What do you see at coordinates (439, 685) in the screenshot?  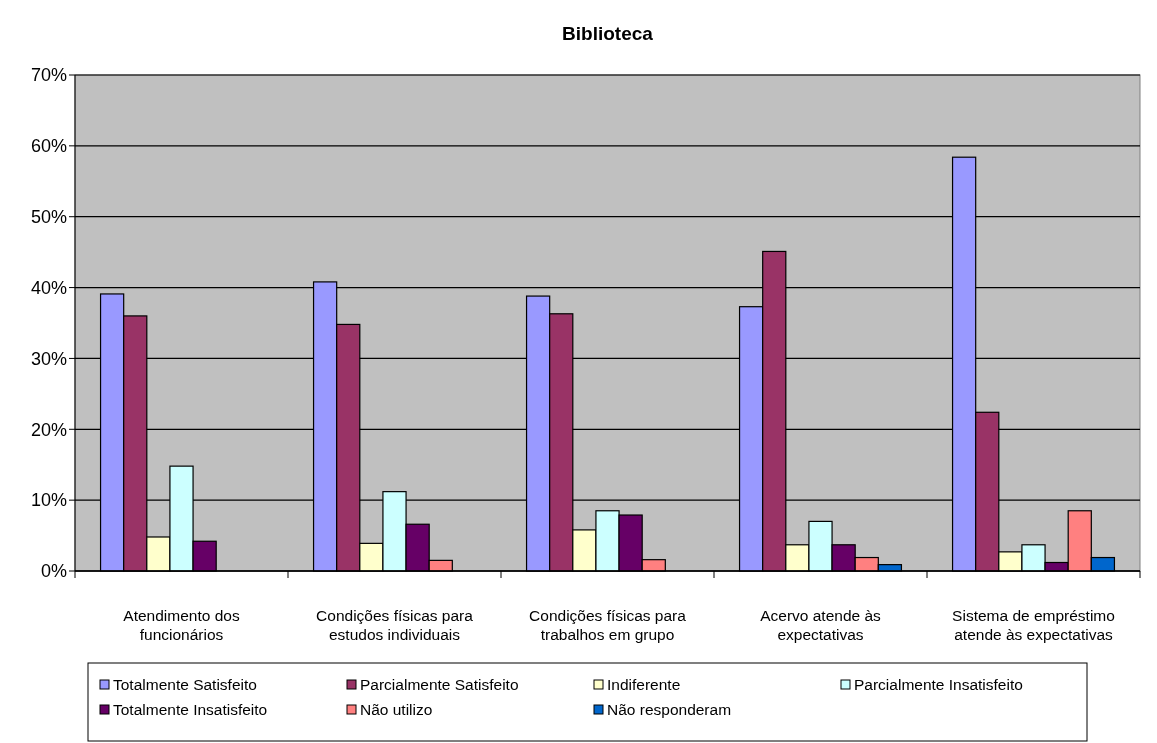 I see `legend-label: Parcialmente Satisfeito` at bounding box center [439, 685].